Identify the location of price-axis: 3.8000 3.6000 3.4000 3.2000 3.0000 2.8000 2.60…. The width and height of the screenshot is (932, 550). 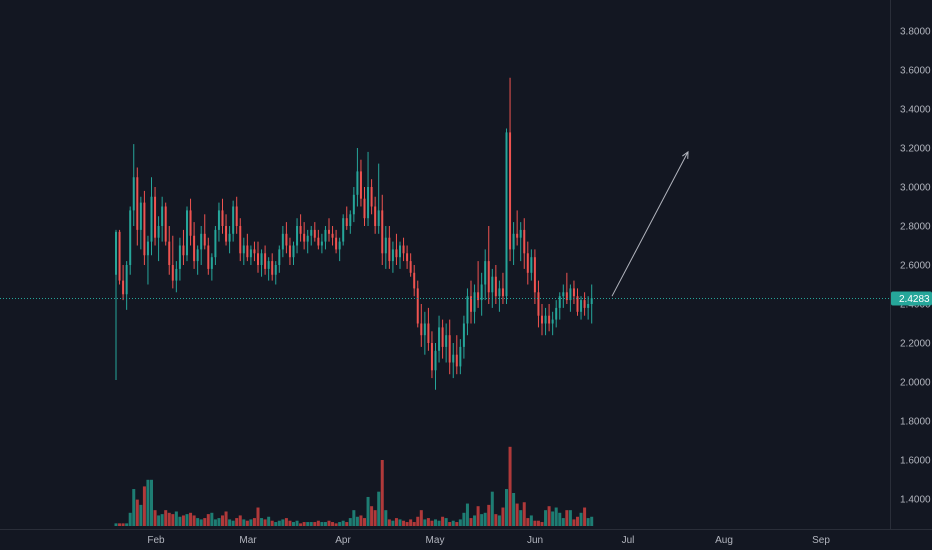
(915, 266).